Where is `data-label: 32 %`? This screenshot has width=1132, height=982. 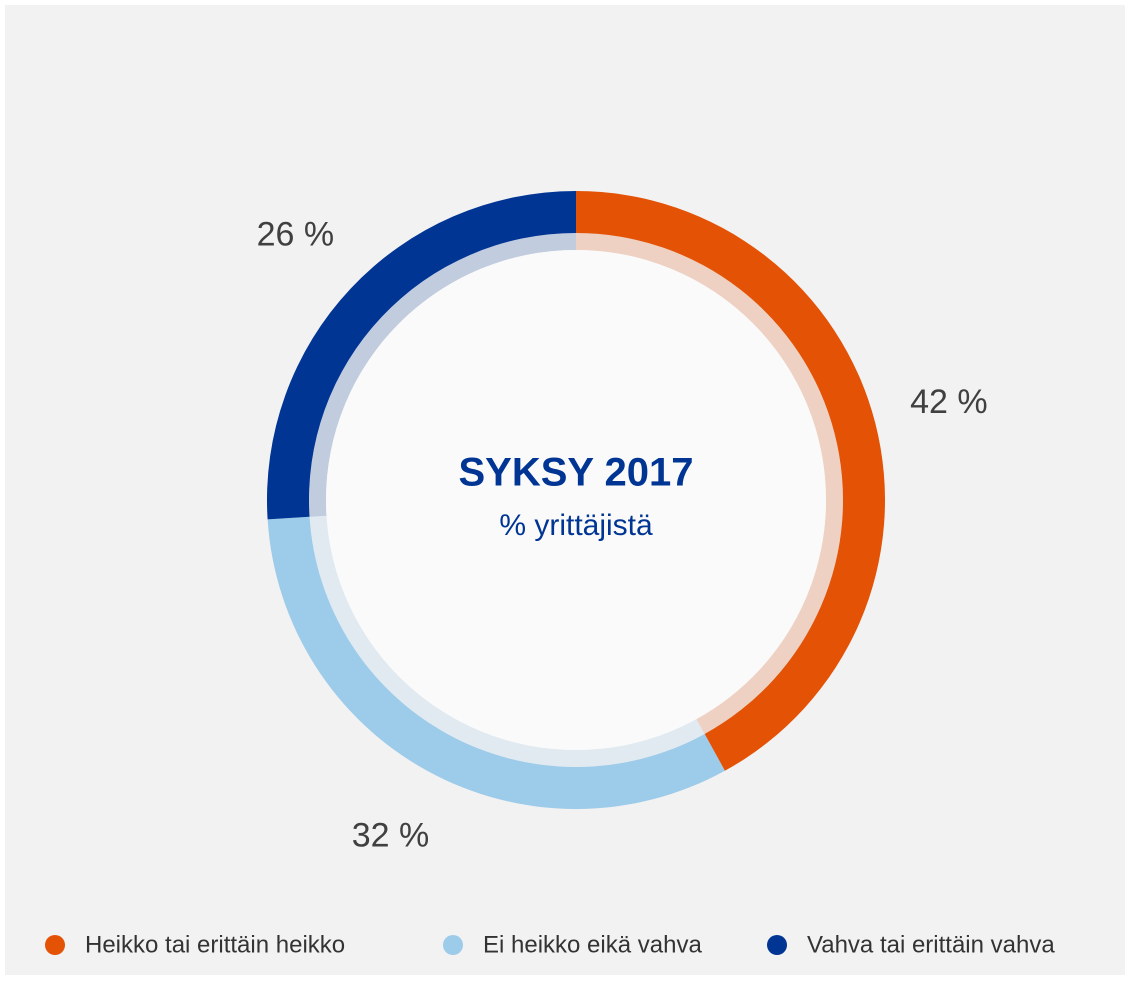
data-label: 32 % is located at coordinates (391, 835).